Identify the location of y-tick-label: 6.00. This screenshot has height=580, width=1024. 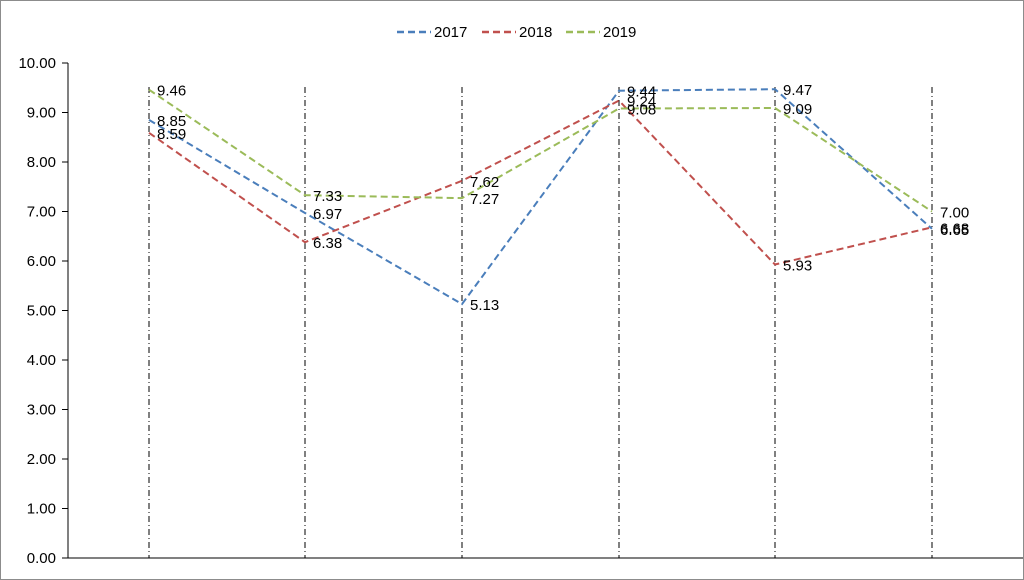
(41, 261).